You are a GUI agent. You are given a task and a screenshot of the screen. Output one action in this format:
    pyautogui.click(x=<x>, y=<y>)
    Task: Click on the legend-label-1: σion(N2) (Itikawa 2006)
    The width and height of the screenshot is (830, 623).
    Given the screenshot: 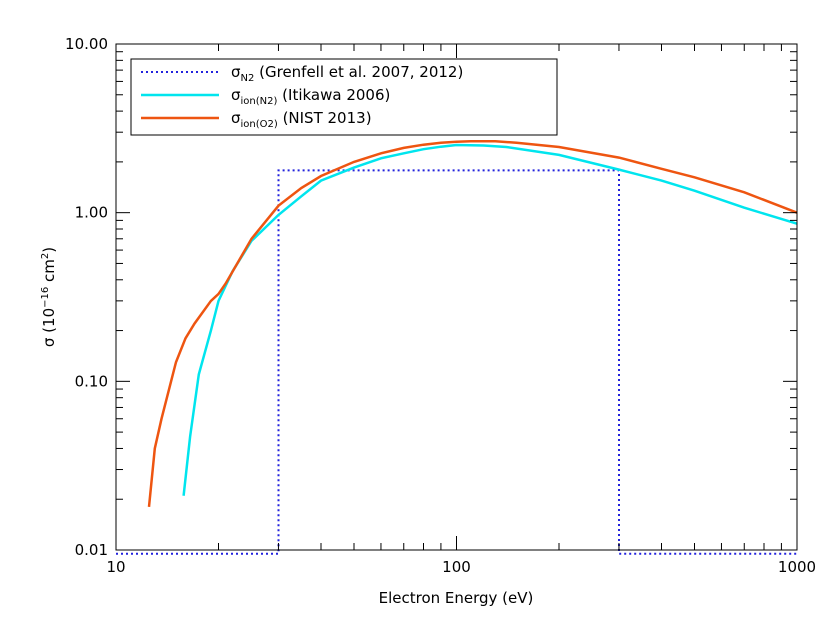 What is the action you would take?
    pyautogui.click(x=310, y=96)
    